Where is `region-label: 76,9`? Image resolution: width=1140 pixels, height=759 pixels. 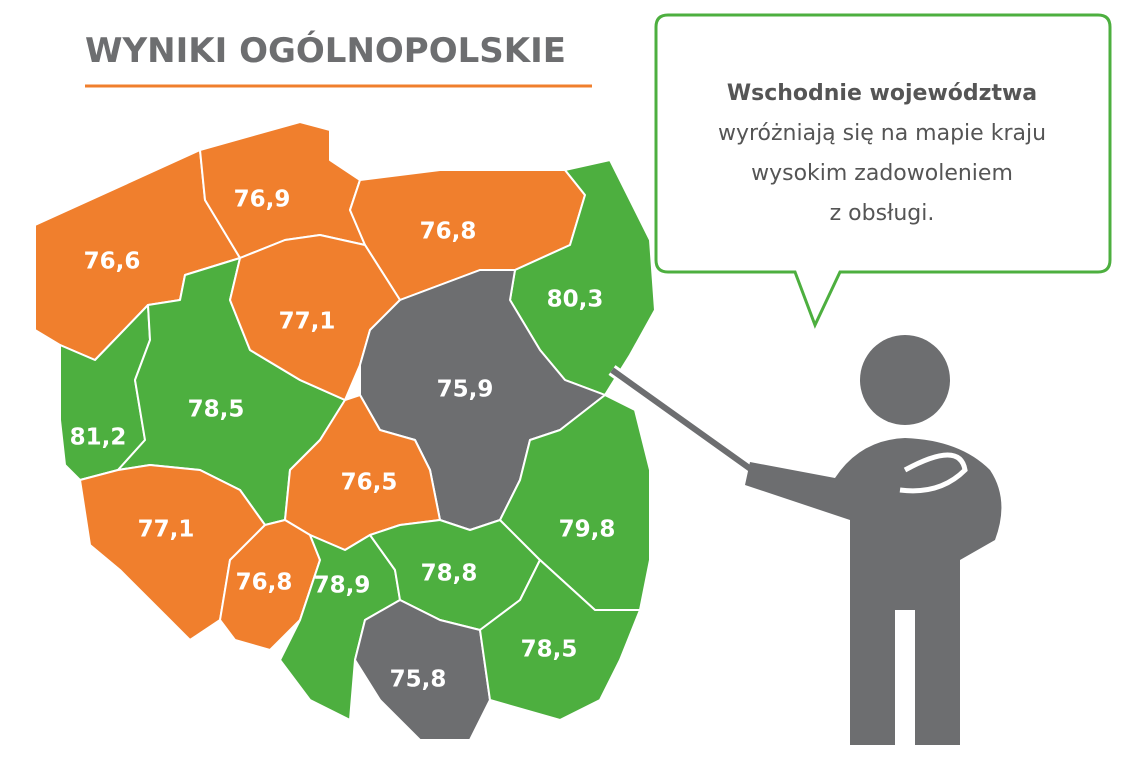
region-label: 76,9 is located at coordinates (262, 200).